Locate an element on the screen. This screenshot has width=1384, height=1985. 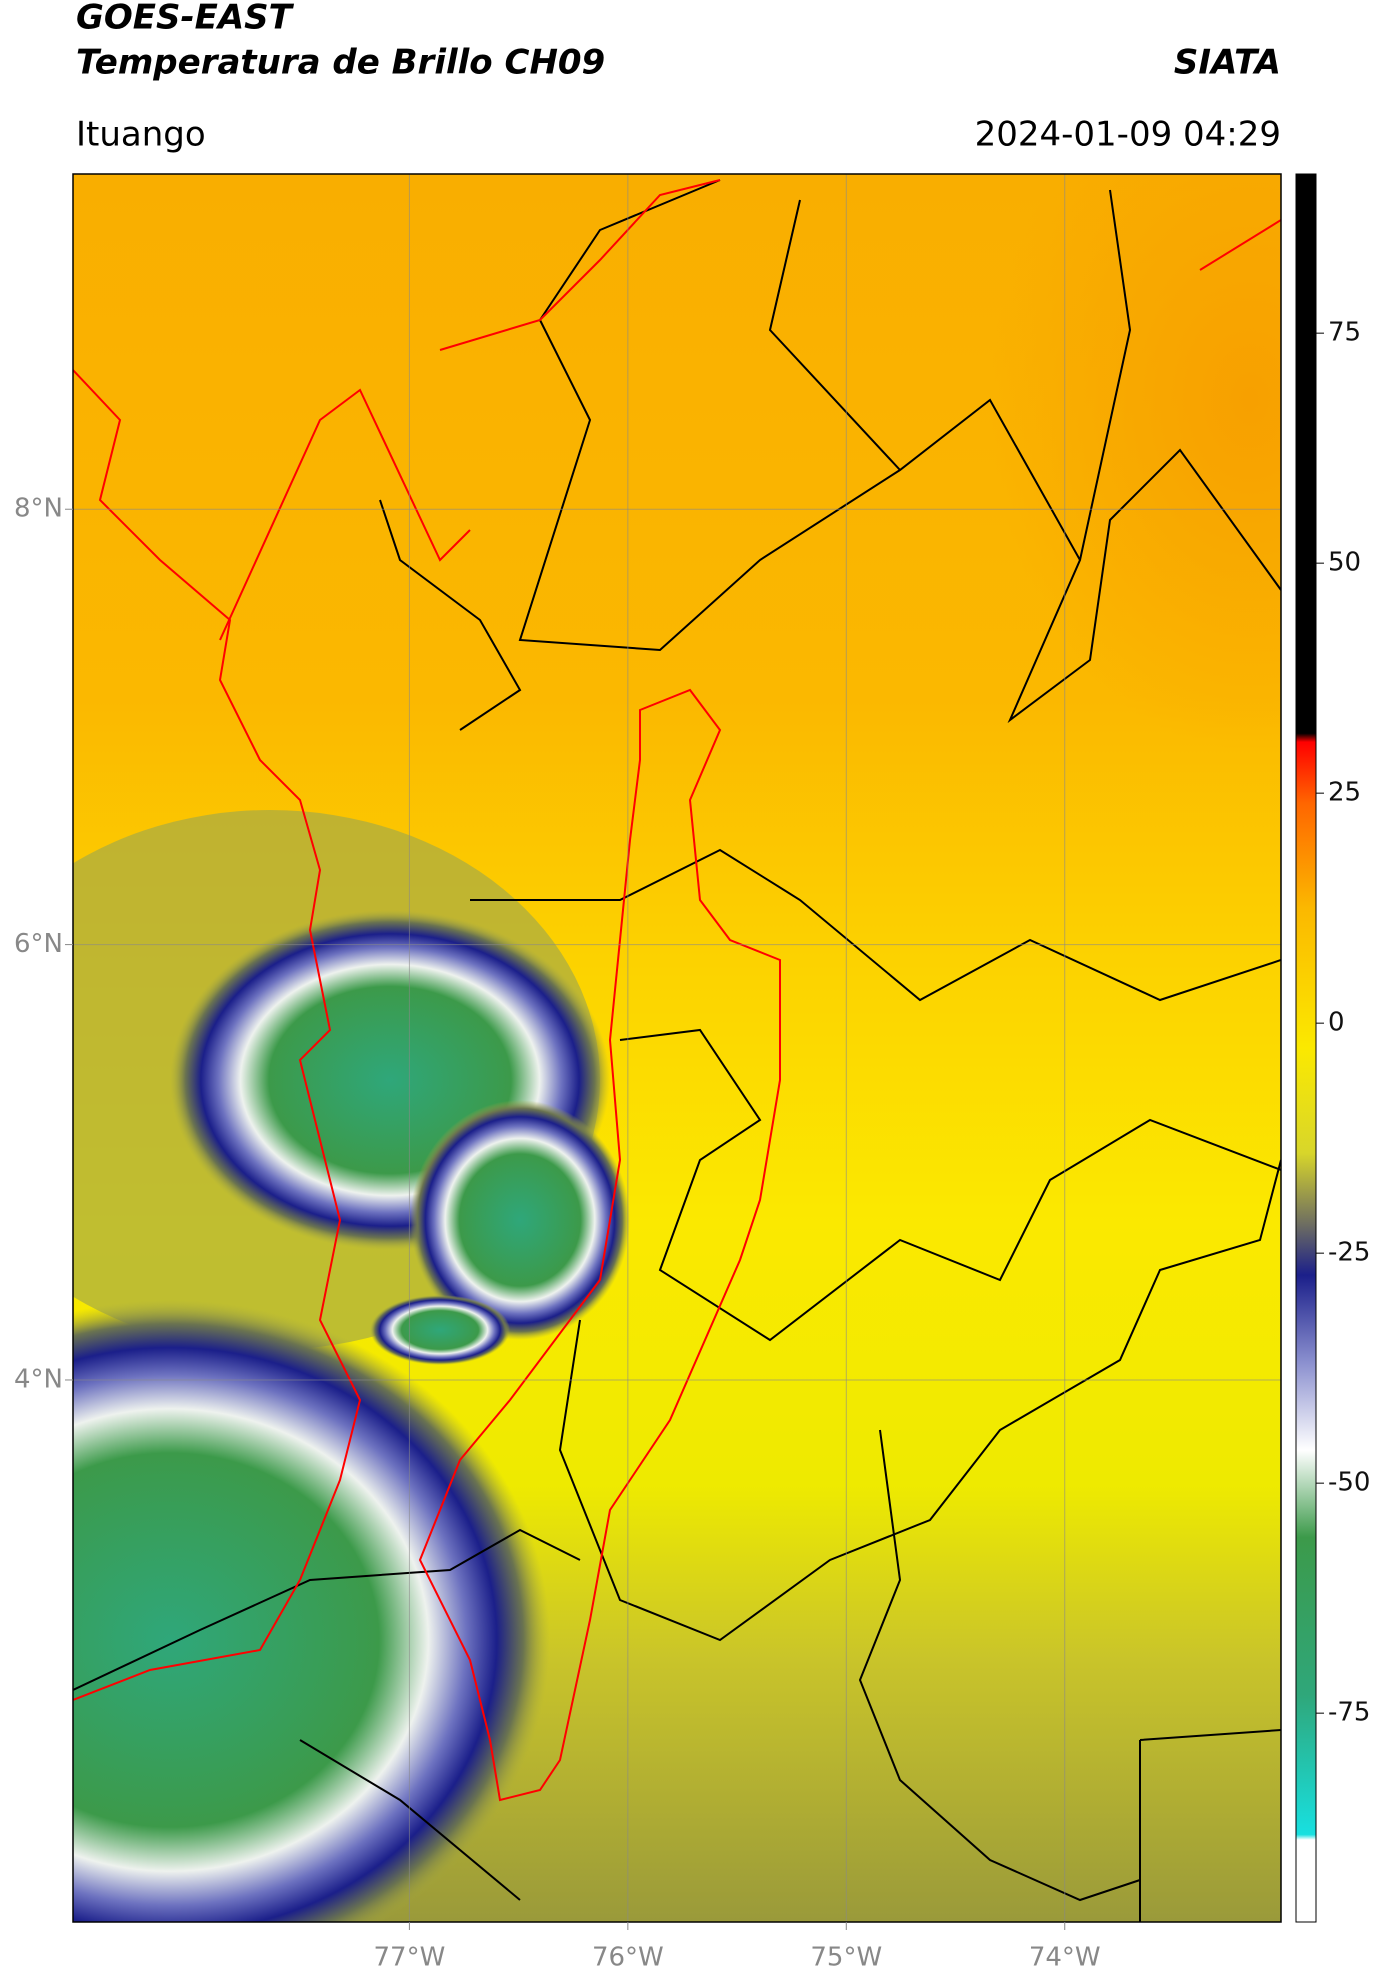
lon-tick-label: 76°W is located at coordinates (628, 1958).